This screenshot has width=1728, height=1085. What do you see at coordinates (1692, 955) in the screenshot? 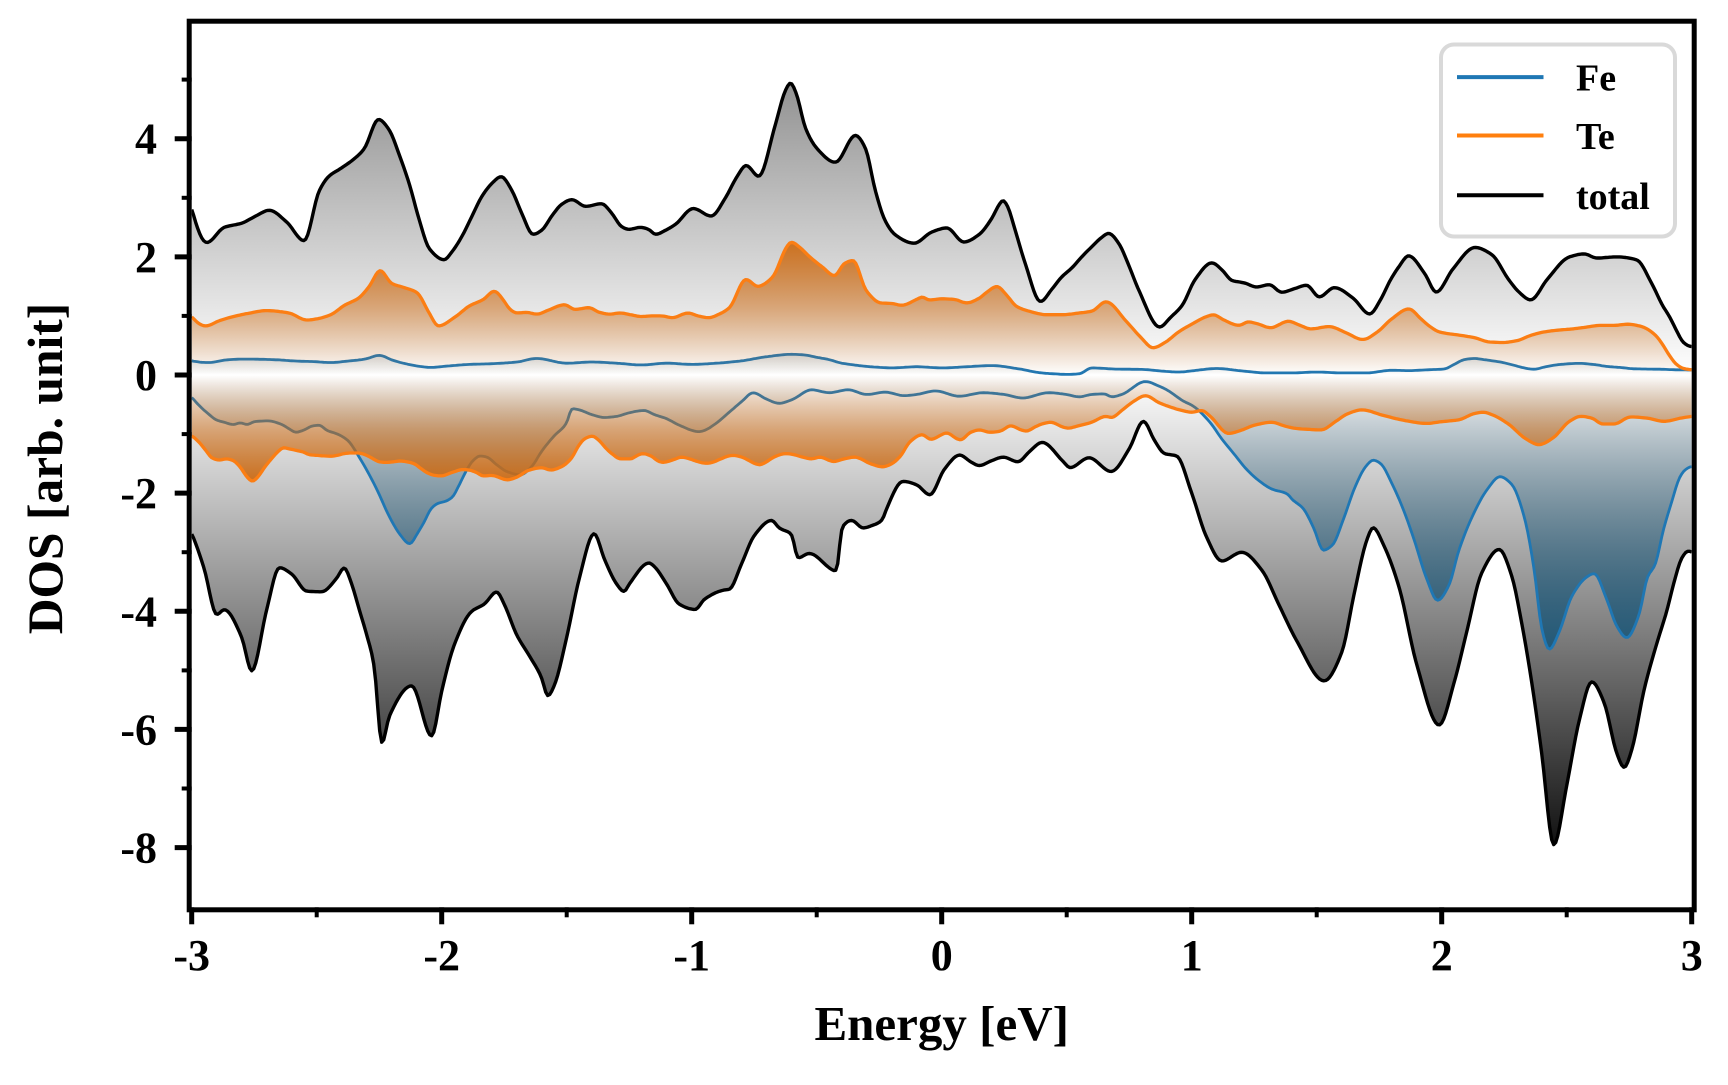
I see `svg-text: 3` at bounding box center [1692, 955].